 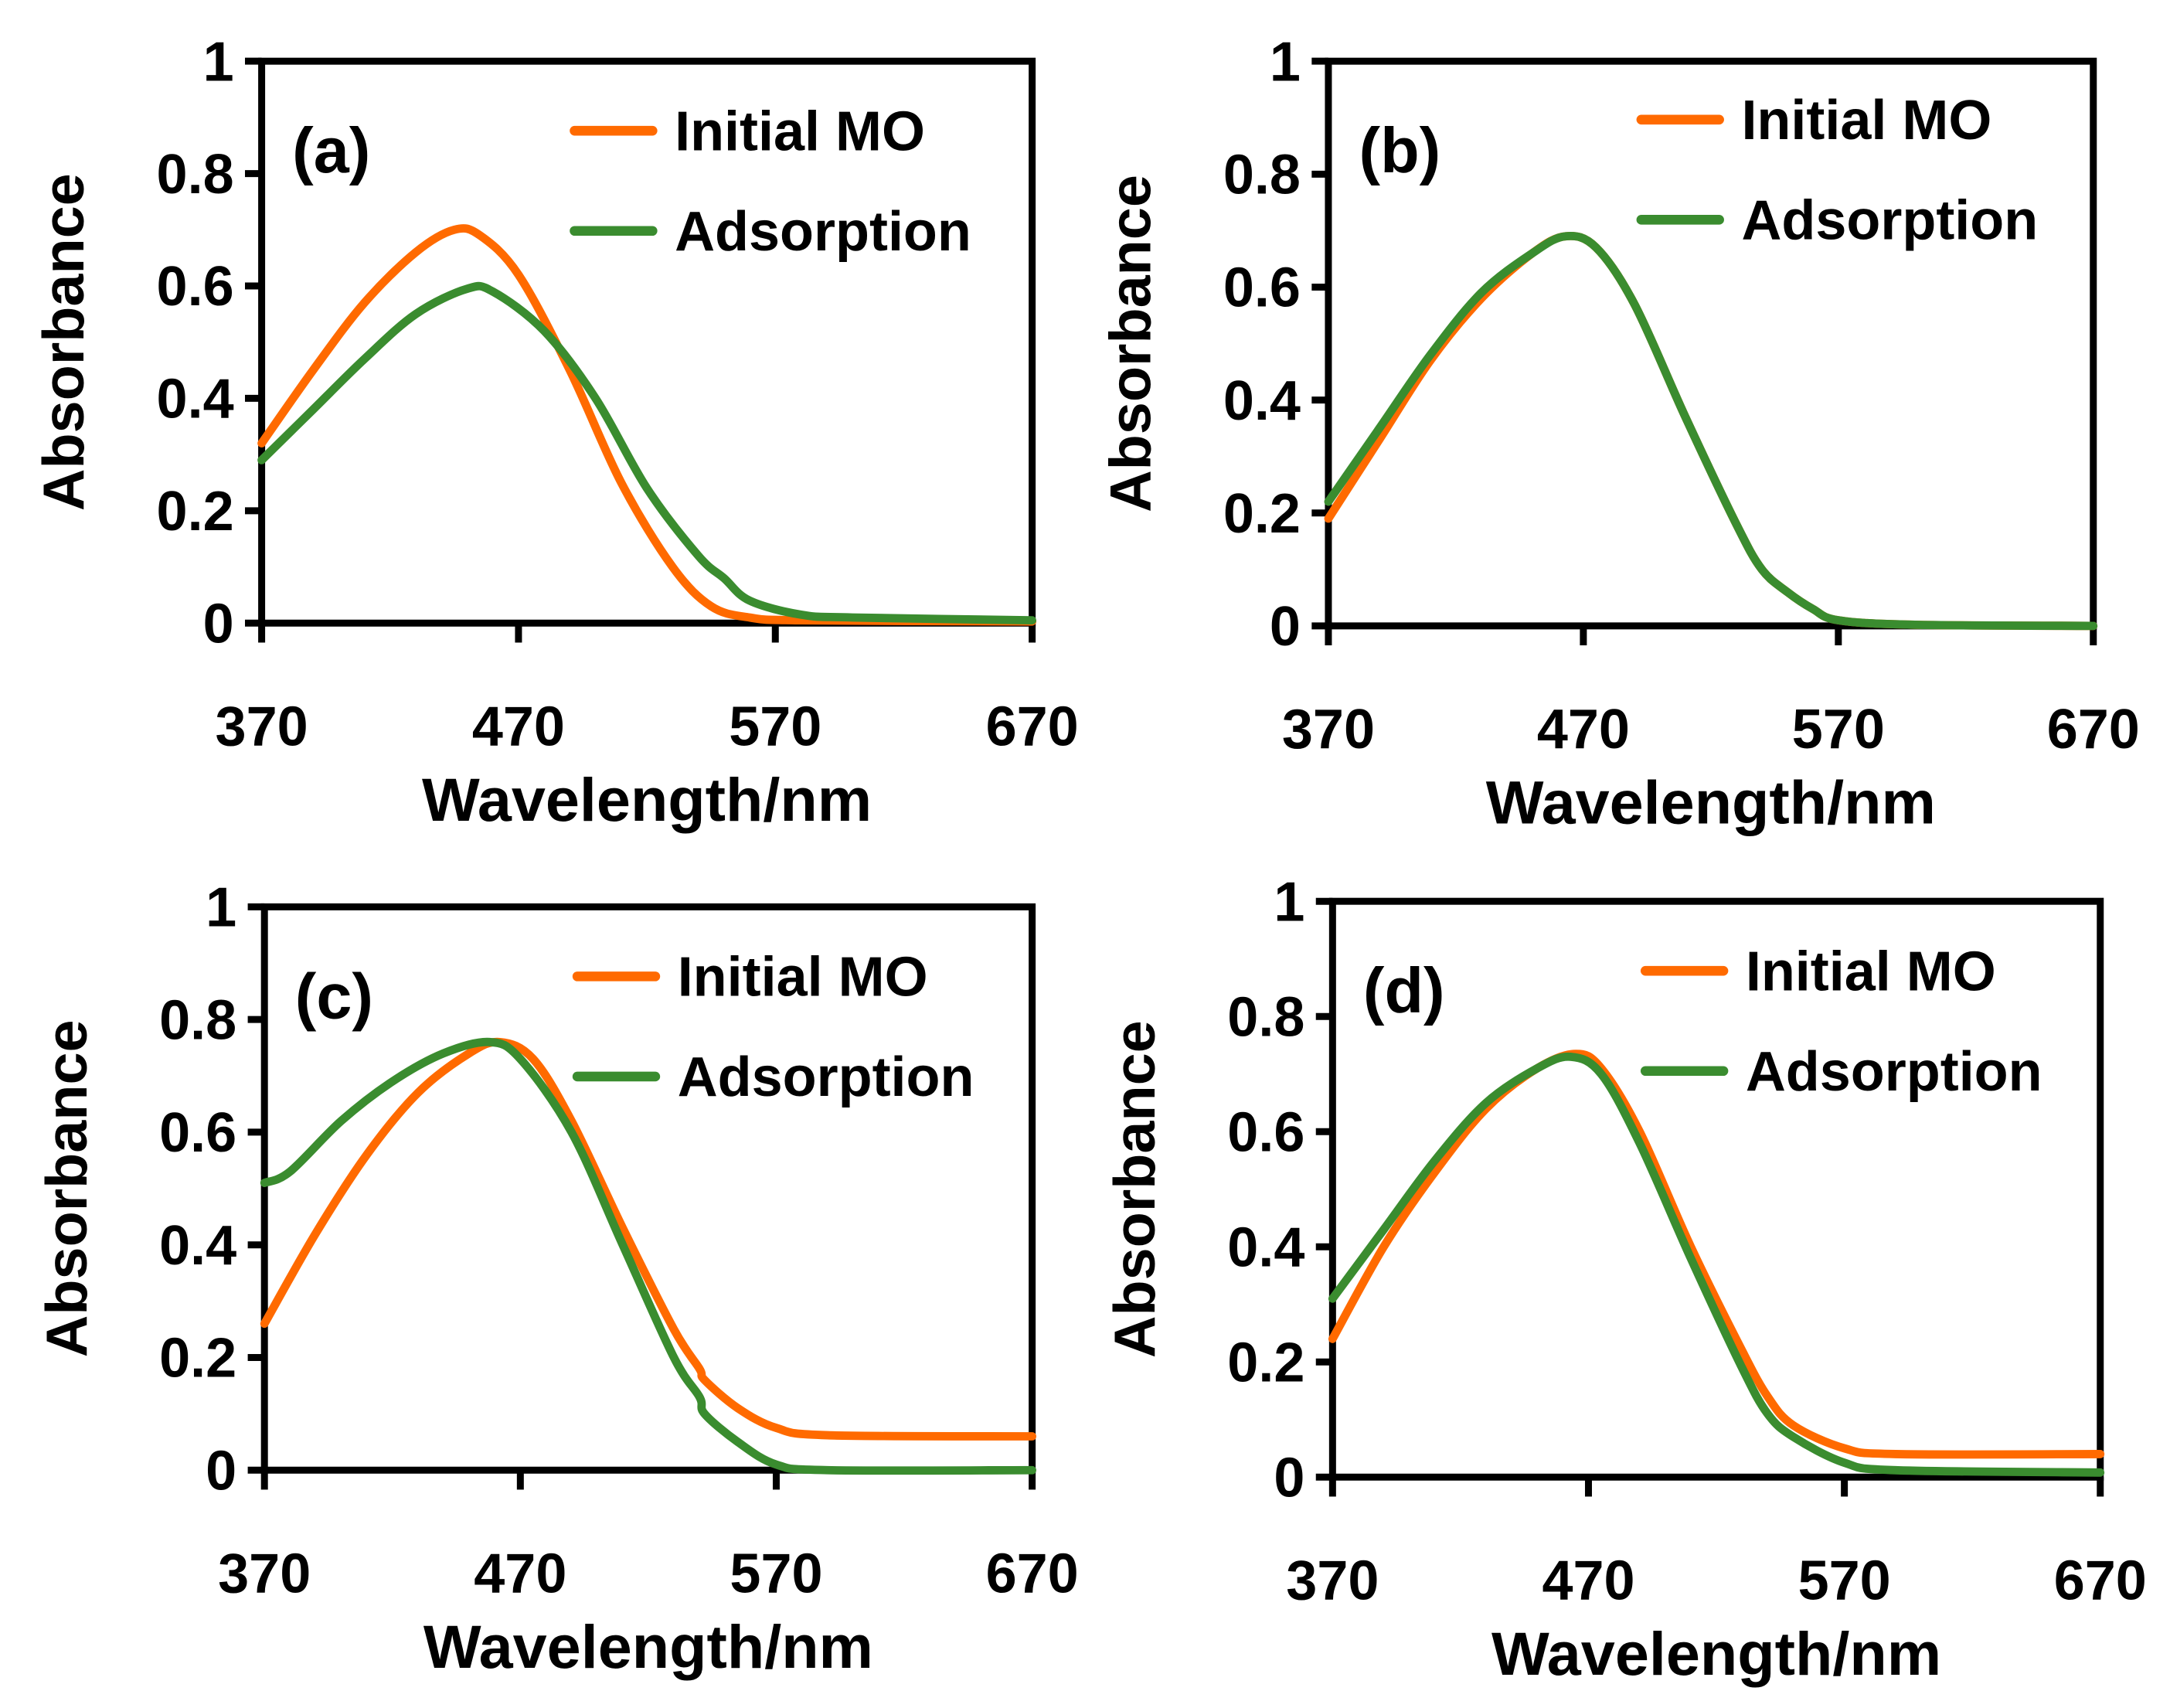 I want to click on panel-label: (c), so click(x=334, y=996).